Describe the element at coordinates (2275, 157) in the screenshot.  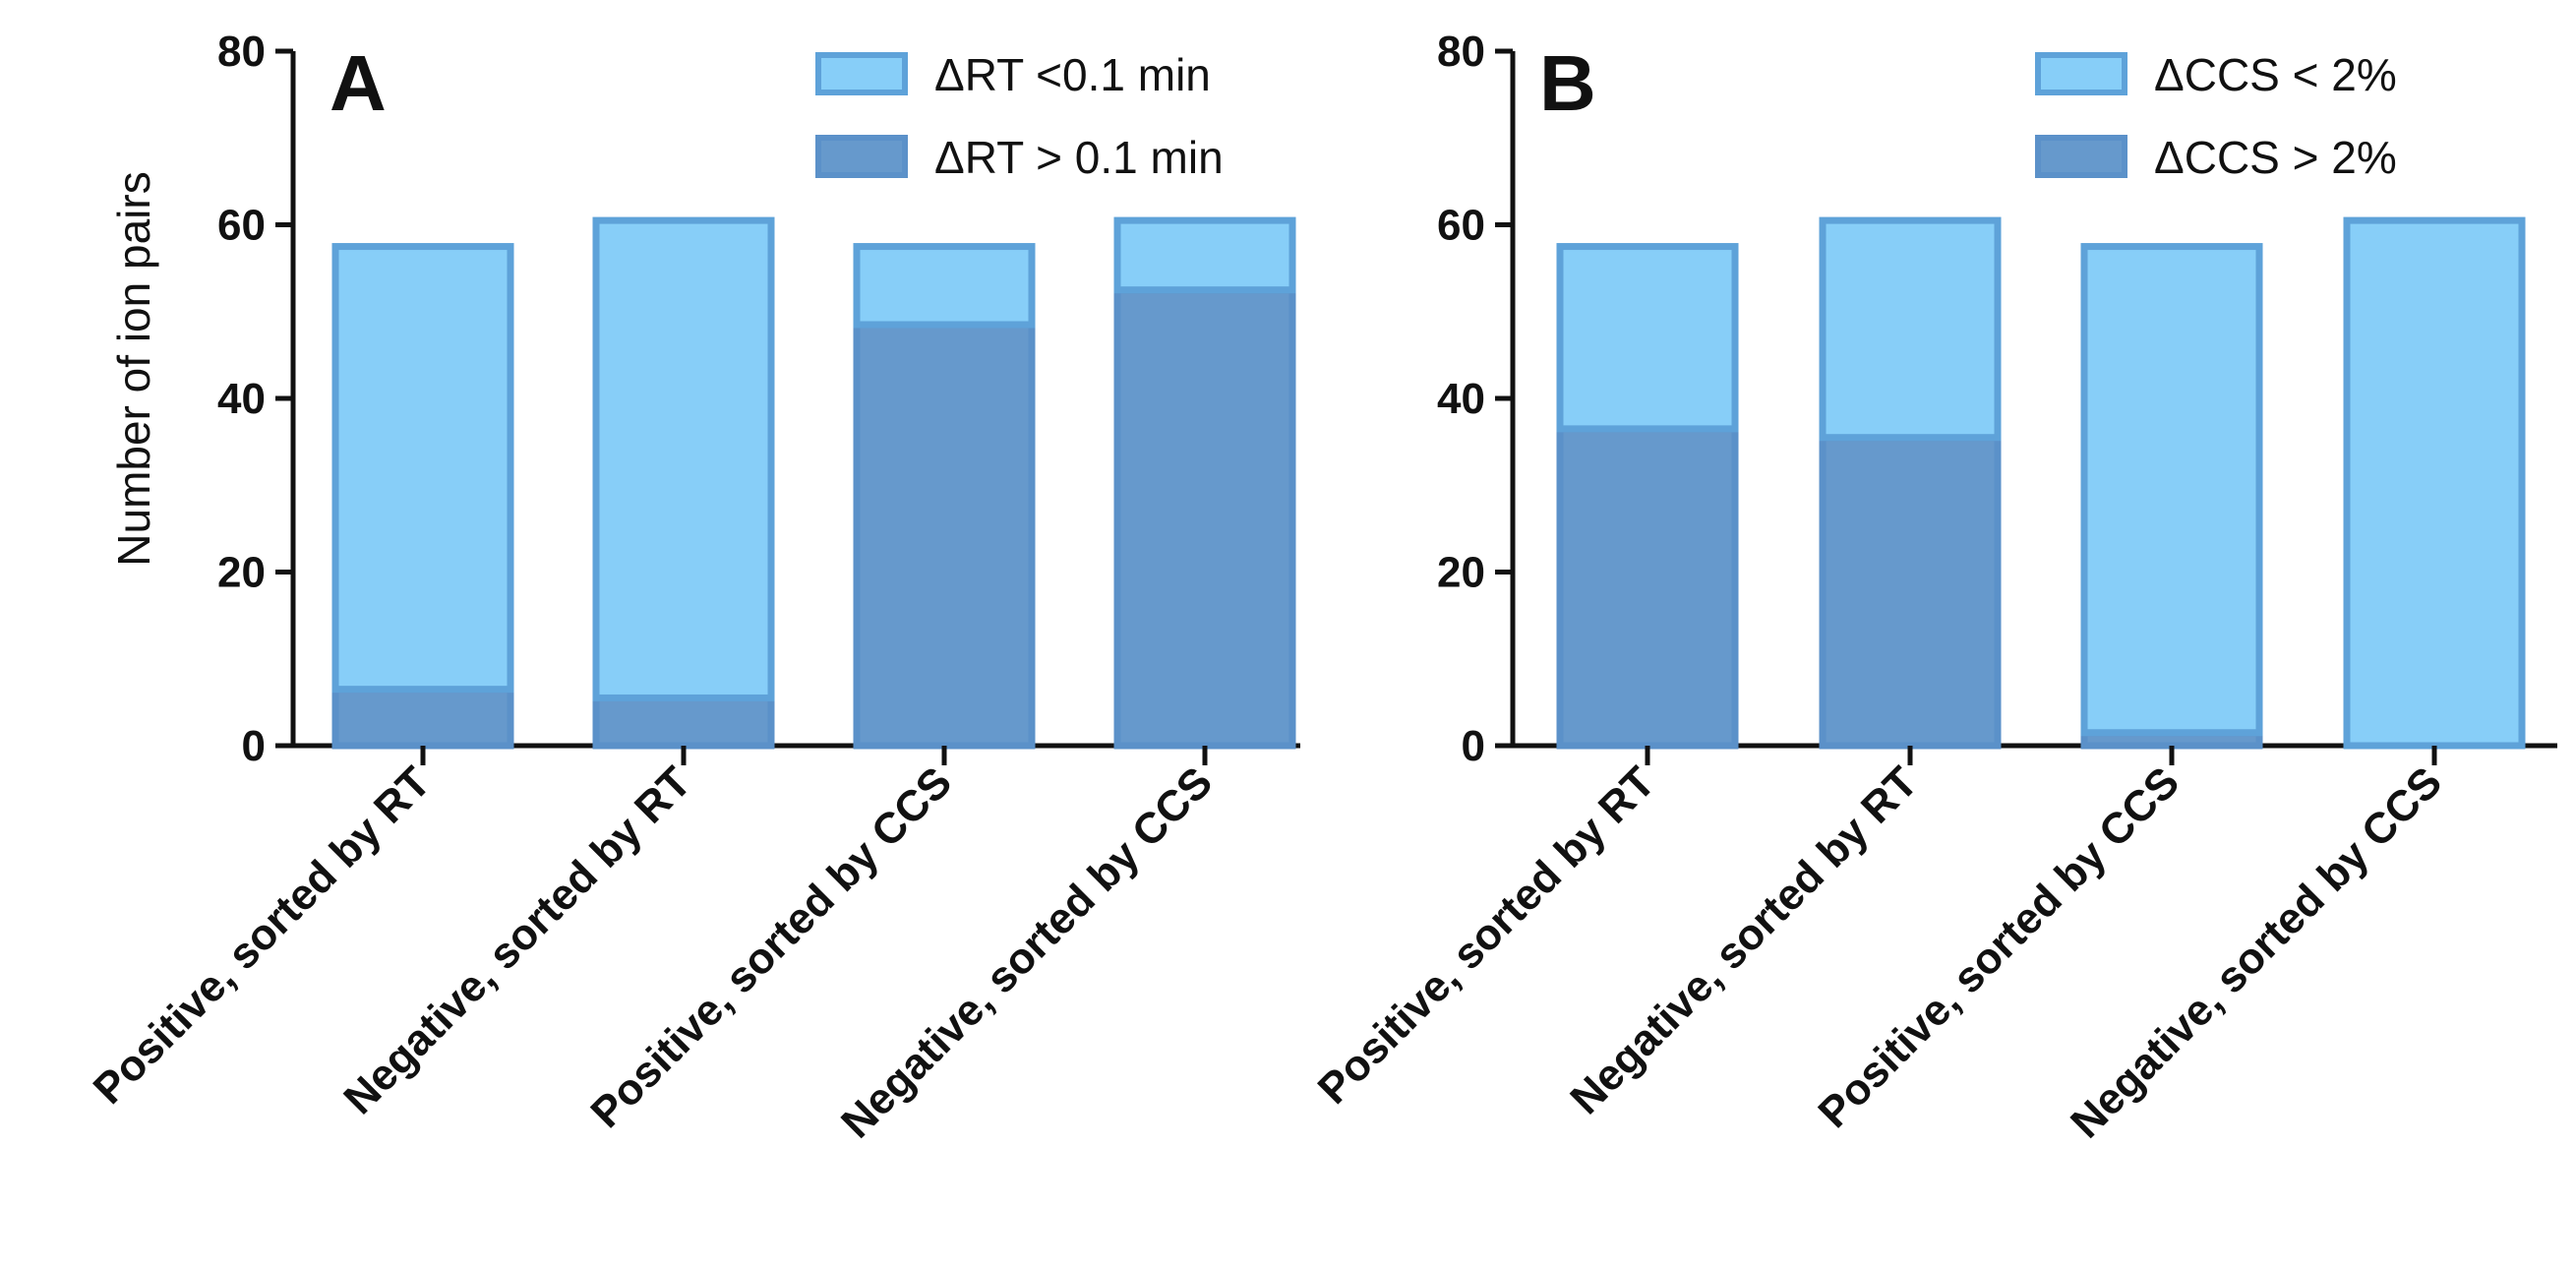
I see `legend-label: ΔCCS > 2%` at that location.